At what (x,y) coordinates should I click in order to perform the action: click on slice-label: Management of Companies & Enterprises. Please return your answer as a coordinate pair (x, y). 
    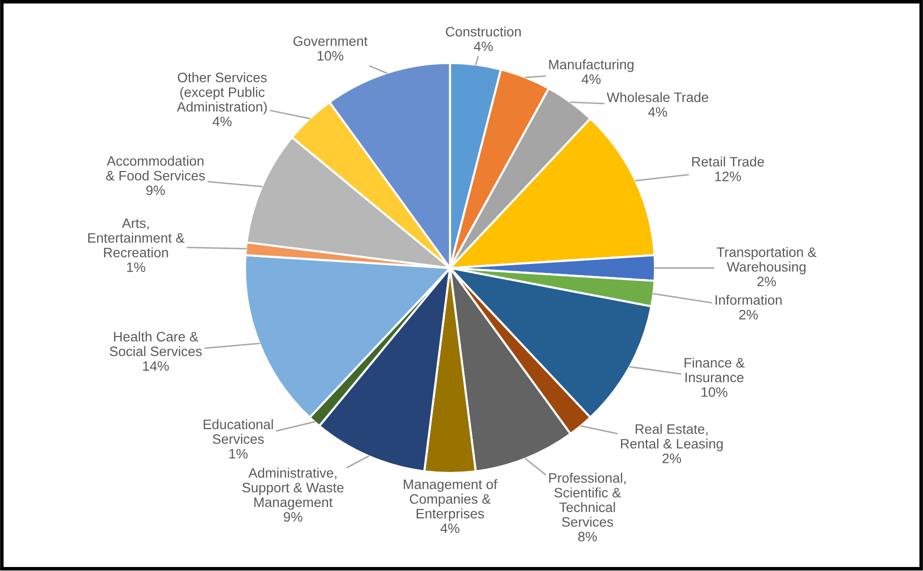
    Looking at the image, I should click on (451, 500).